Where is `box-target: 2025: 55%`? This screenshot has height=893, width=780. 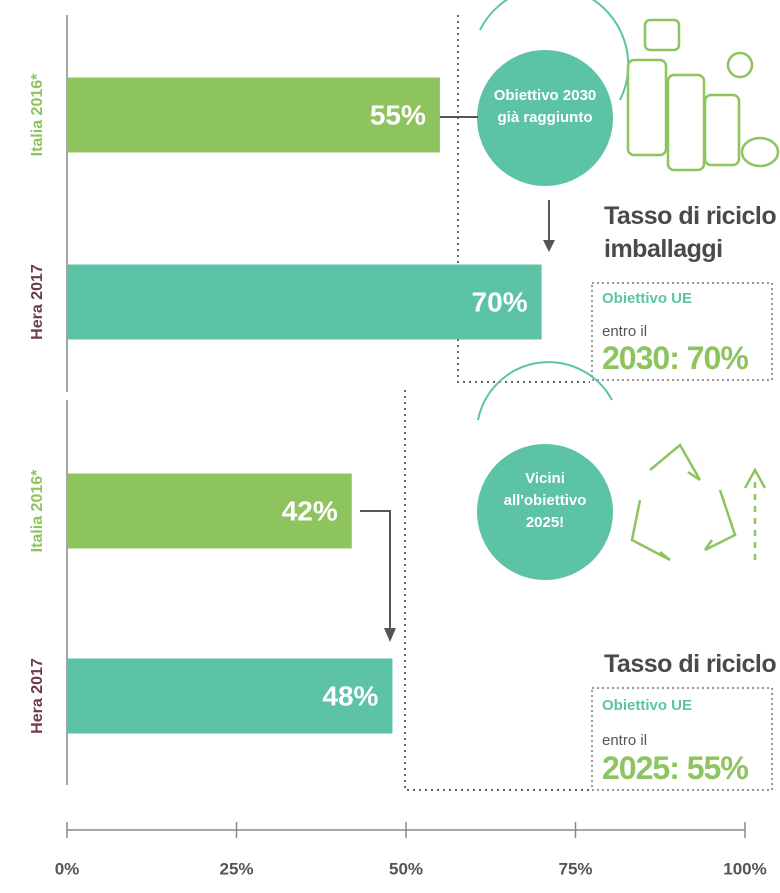 box-target: 2025: 55% is located at coordinates (675, 768).